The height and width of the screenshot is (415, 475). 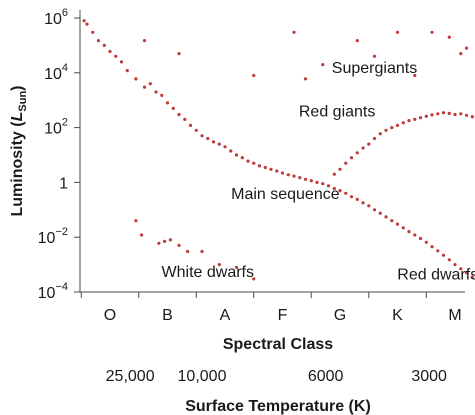 What do you see at coordinates (53, 236) in the screenshot?
I see `y-tick-label: 10⁻²` at bounding box center [53, 236].